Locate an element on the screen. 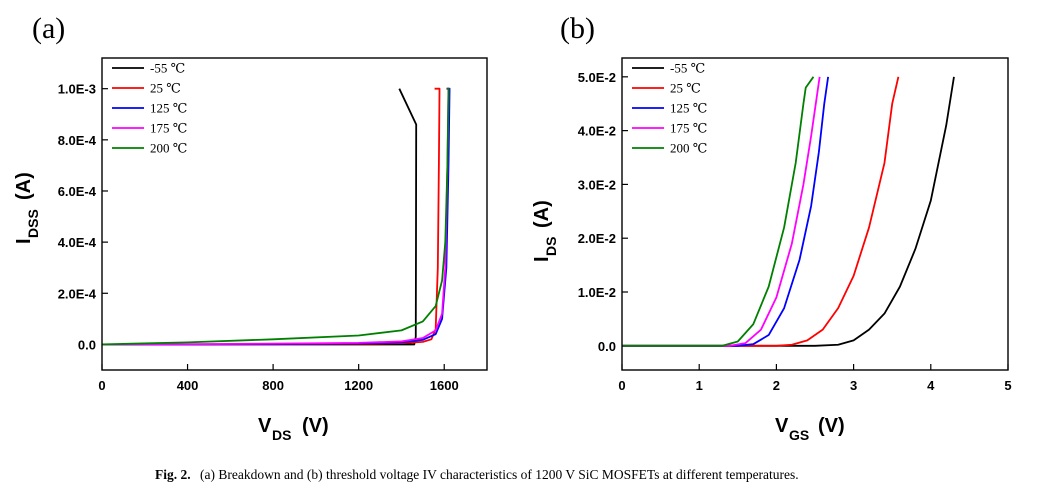 Image resolution: width=1052 pixels, height=502 pixels. panel-a-x-axis-title: V DS (V) is located at coordinates (293, 429).